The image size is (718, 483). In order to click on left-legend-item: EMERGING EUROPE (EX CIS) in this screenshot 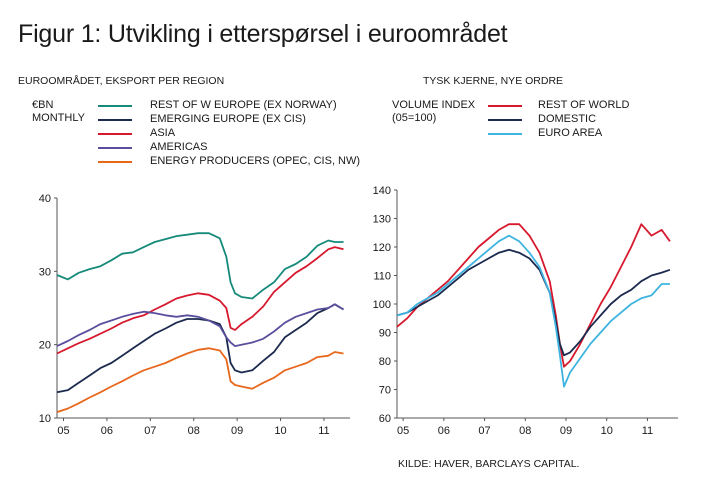, I will do `click(248, 120)`.